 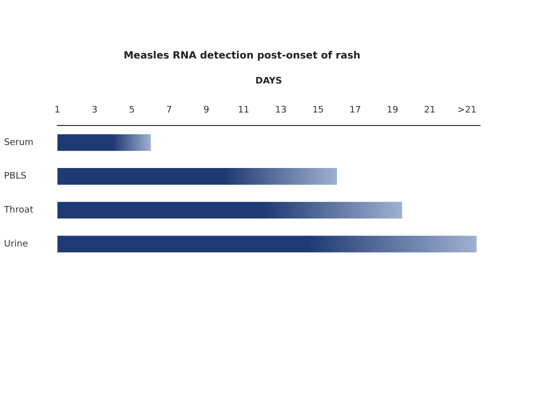 I want to click on y-tick-label: PBLS, so click(x=15, y=177).